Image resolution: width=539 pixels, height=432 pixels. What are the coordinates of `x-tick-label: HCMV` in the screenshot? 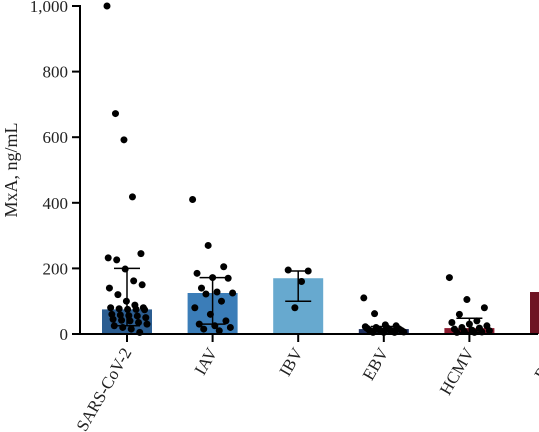 It's located at (457, 371).